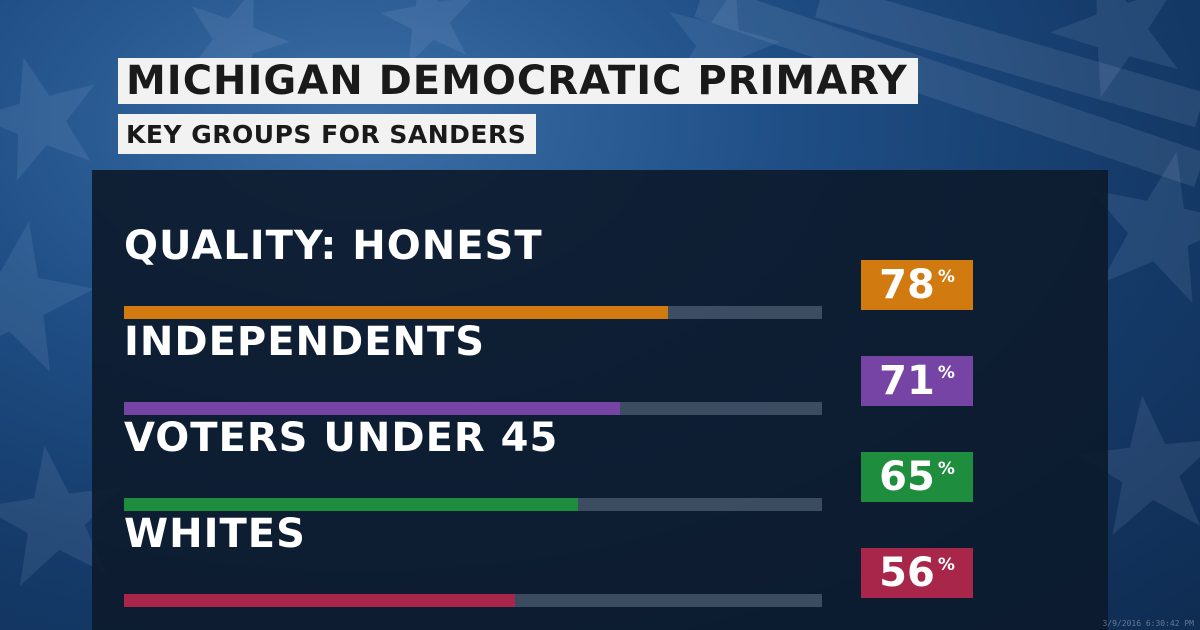 The height and width of the screenshot is (630, 1200). I want to click on broadcast-timestamp: 3/9/2016 6:30:42 PM, so click(1148, 623).